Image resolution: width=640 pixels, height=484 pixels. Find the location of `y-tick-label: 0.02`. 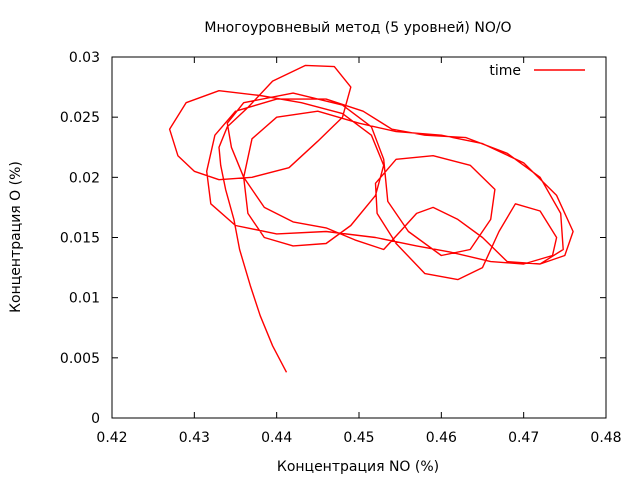

y-tick-label: 0.02 is located at coordinates (84, 178).